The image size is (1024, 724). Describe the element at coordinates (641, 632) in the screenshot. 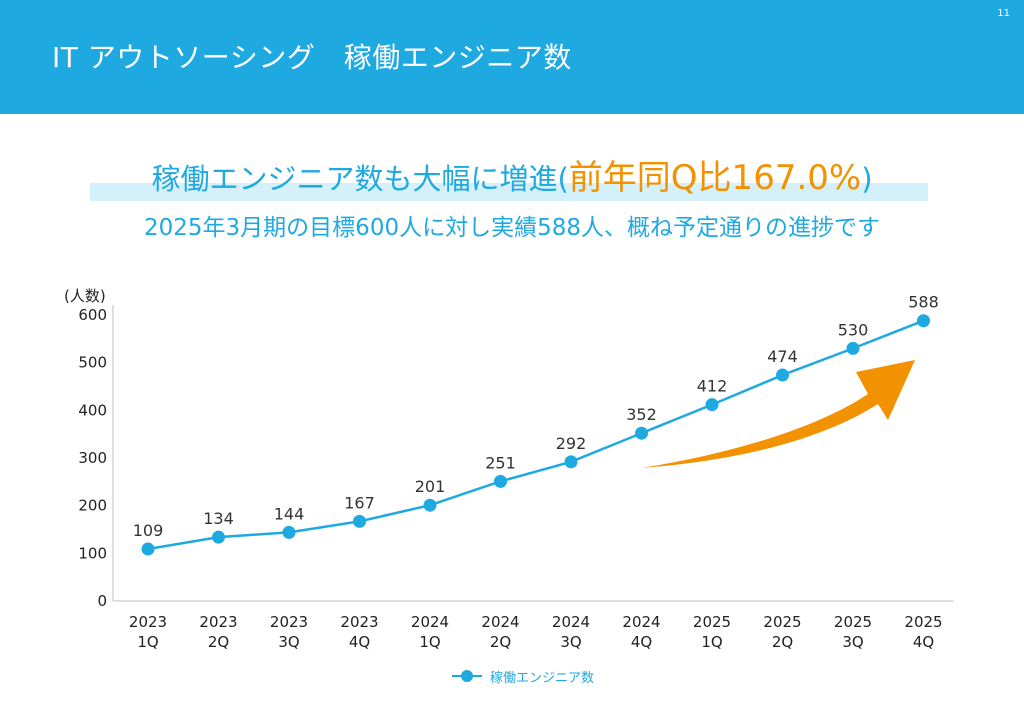

I see `x-tick-label: 2024 4Q` at that location.